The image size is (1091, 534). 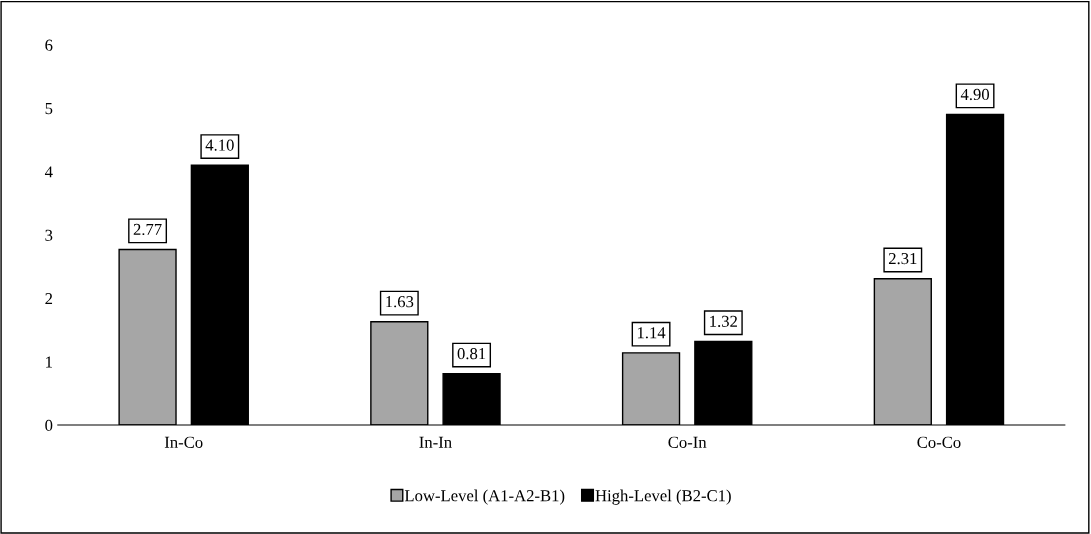 I want to click on y-tick-label: 4, so click(x=48, y=172).